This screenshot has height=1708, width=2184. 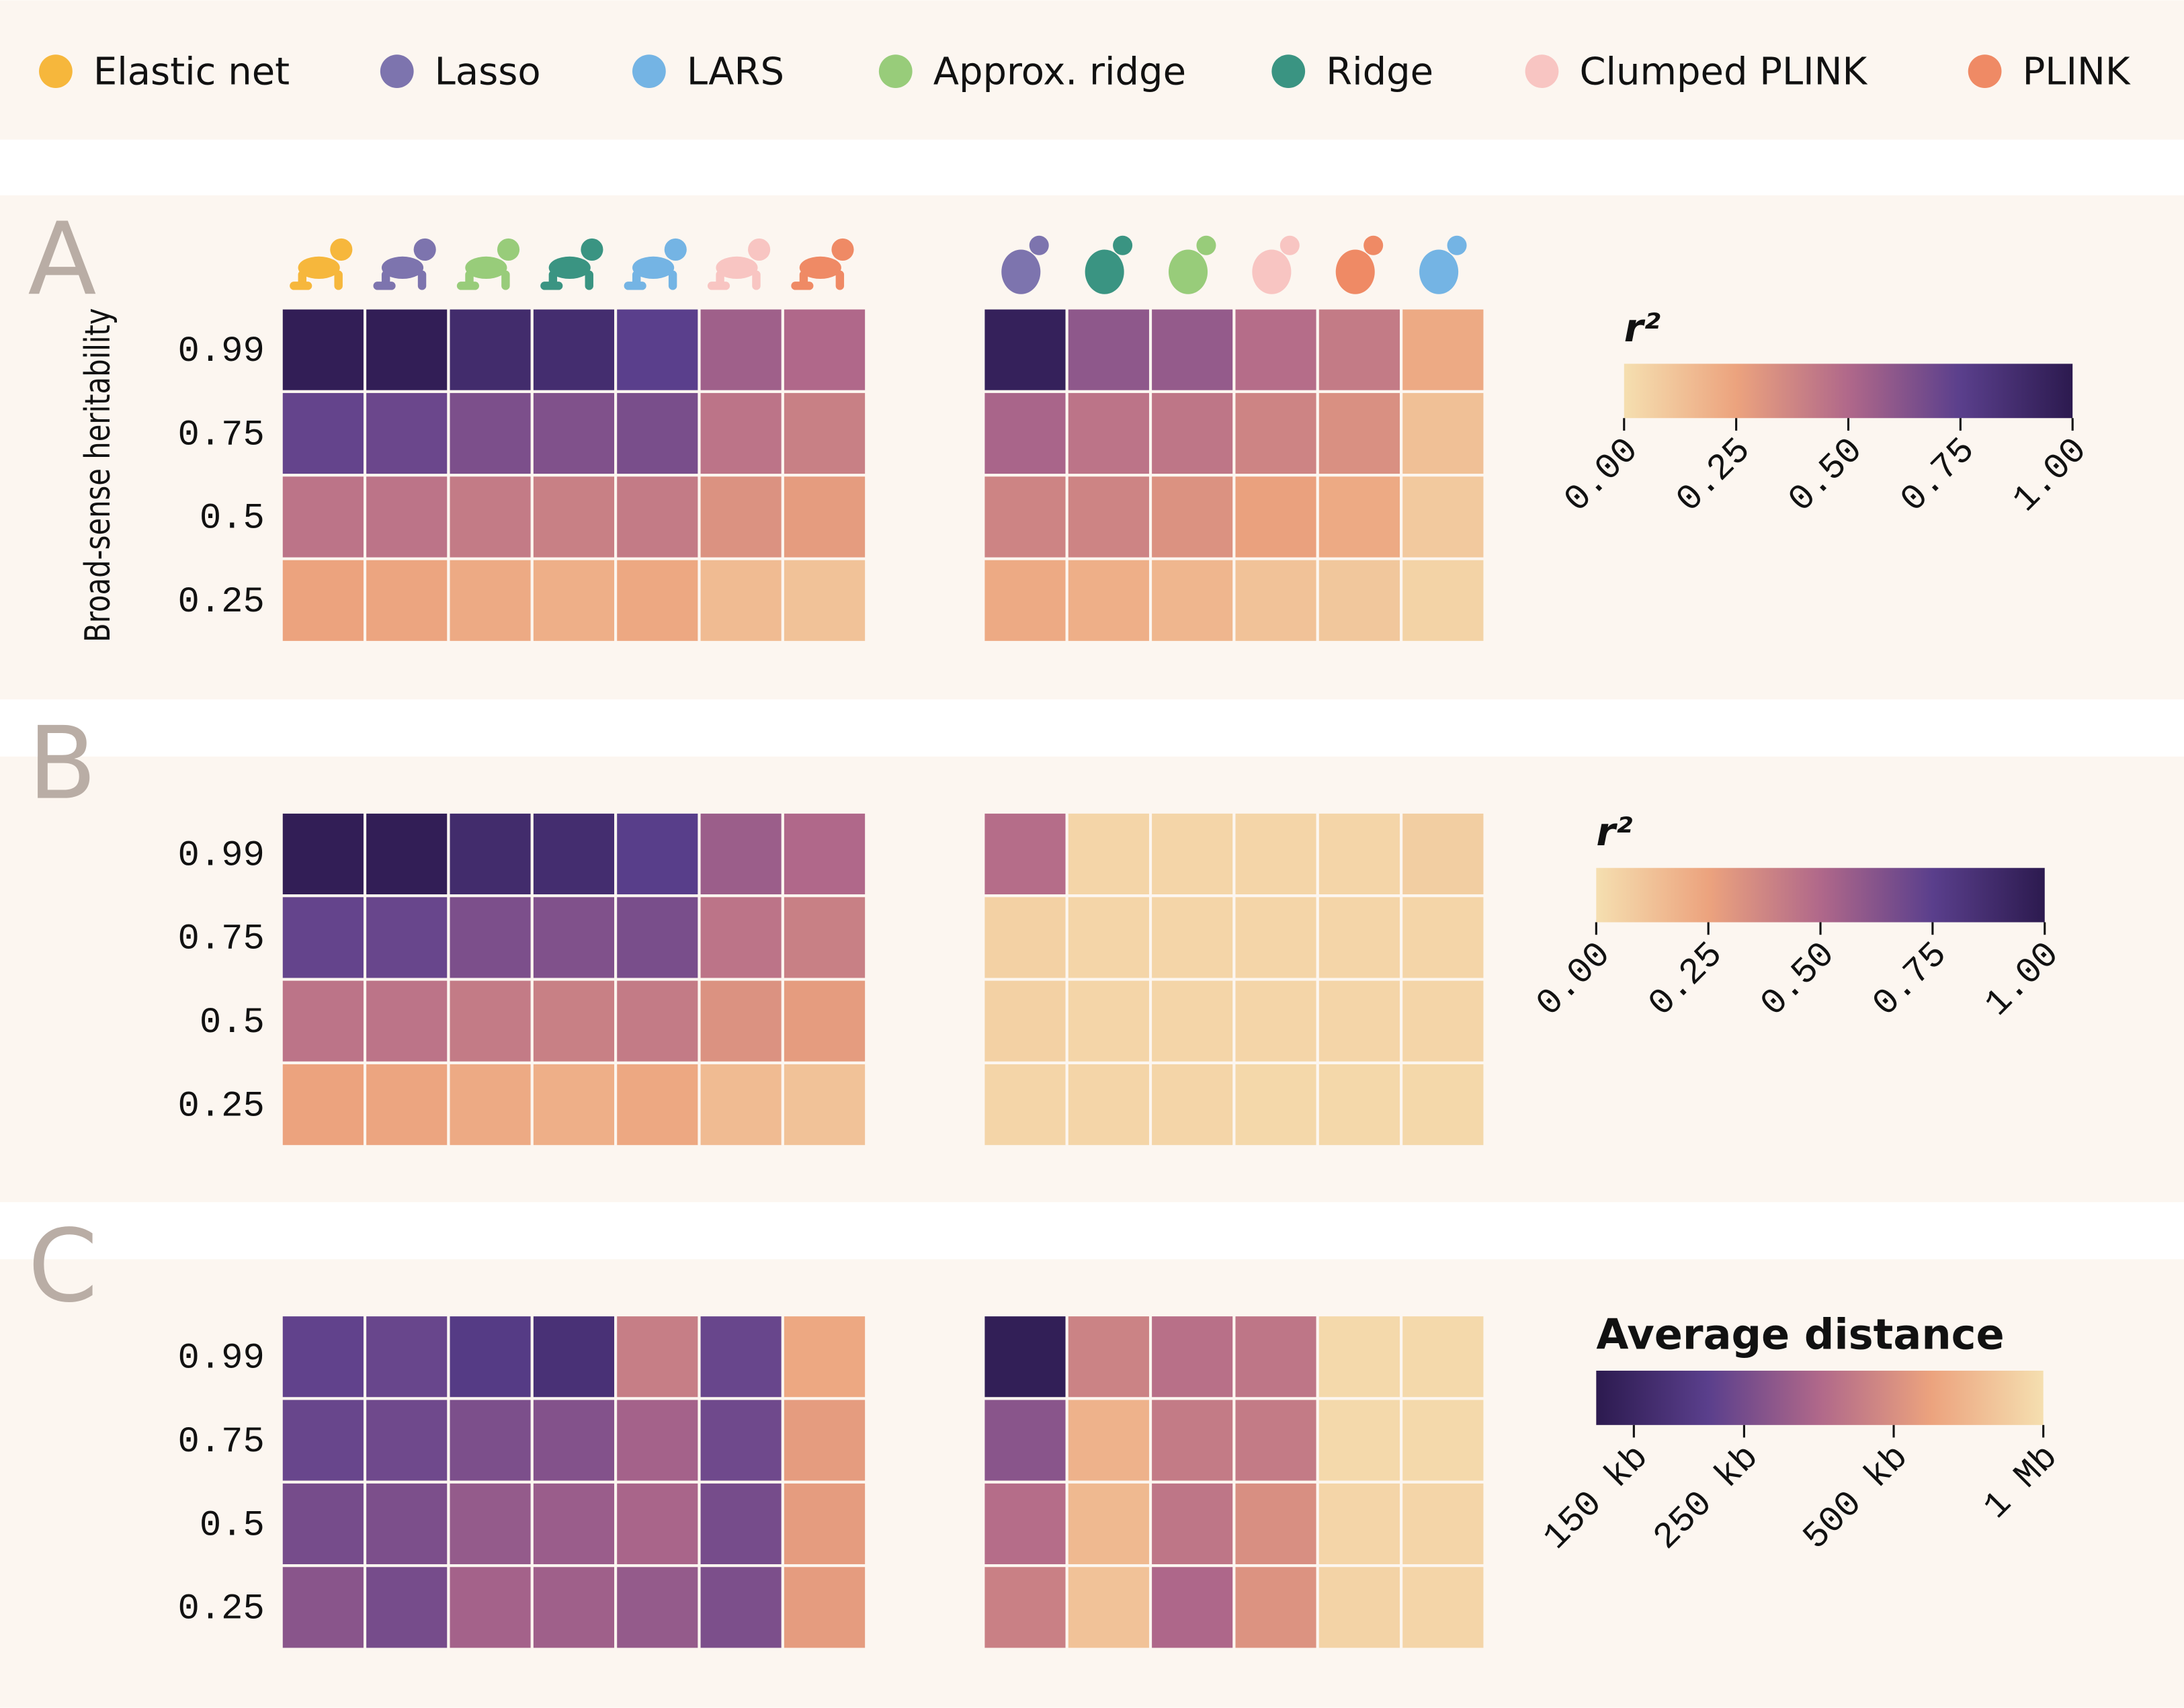 I want to click on legend-band, so click(x=1092, y=70).